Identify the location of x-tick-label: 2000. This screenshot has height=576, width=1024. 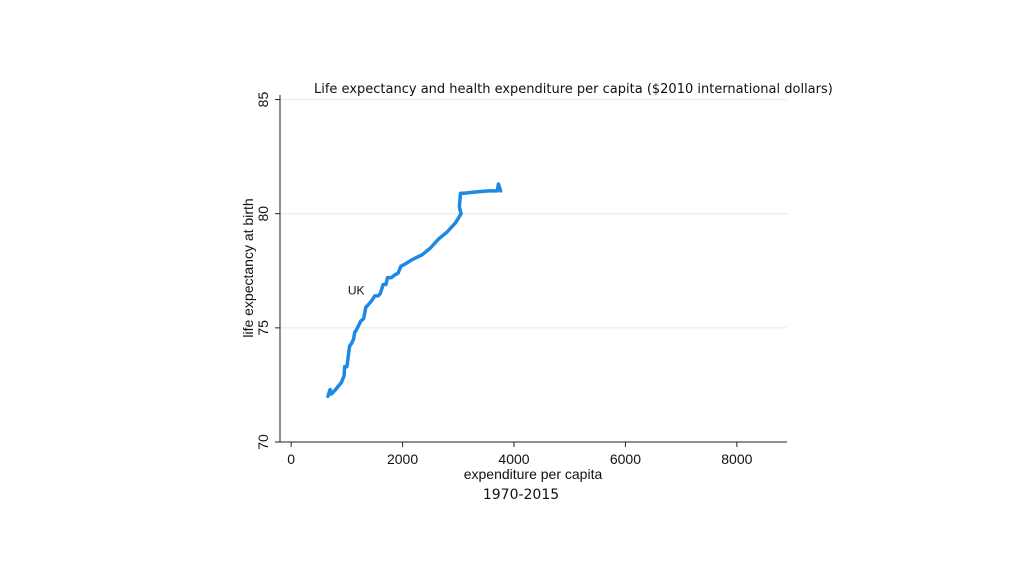
(402, 459).